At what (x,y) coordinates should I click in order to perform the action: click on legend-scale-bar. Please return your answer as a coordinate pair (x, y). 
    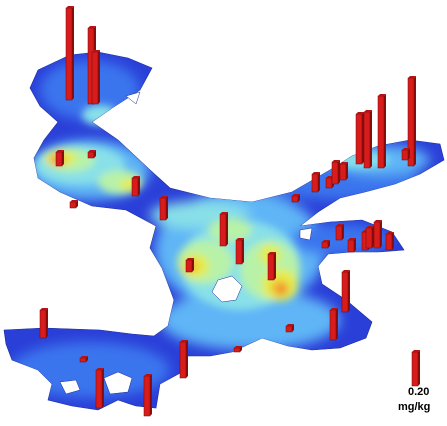
    Looking at the image, I should click on (415, 368).